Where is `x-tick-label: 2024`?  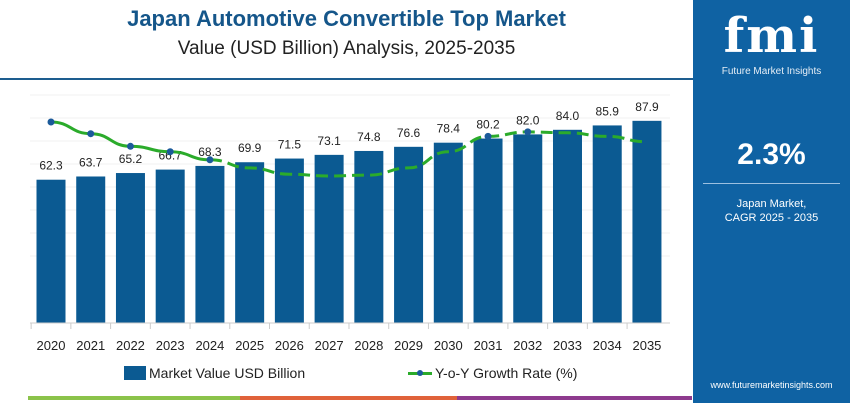 x-tick-label: 2024 is located at coordinates (209, 345).